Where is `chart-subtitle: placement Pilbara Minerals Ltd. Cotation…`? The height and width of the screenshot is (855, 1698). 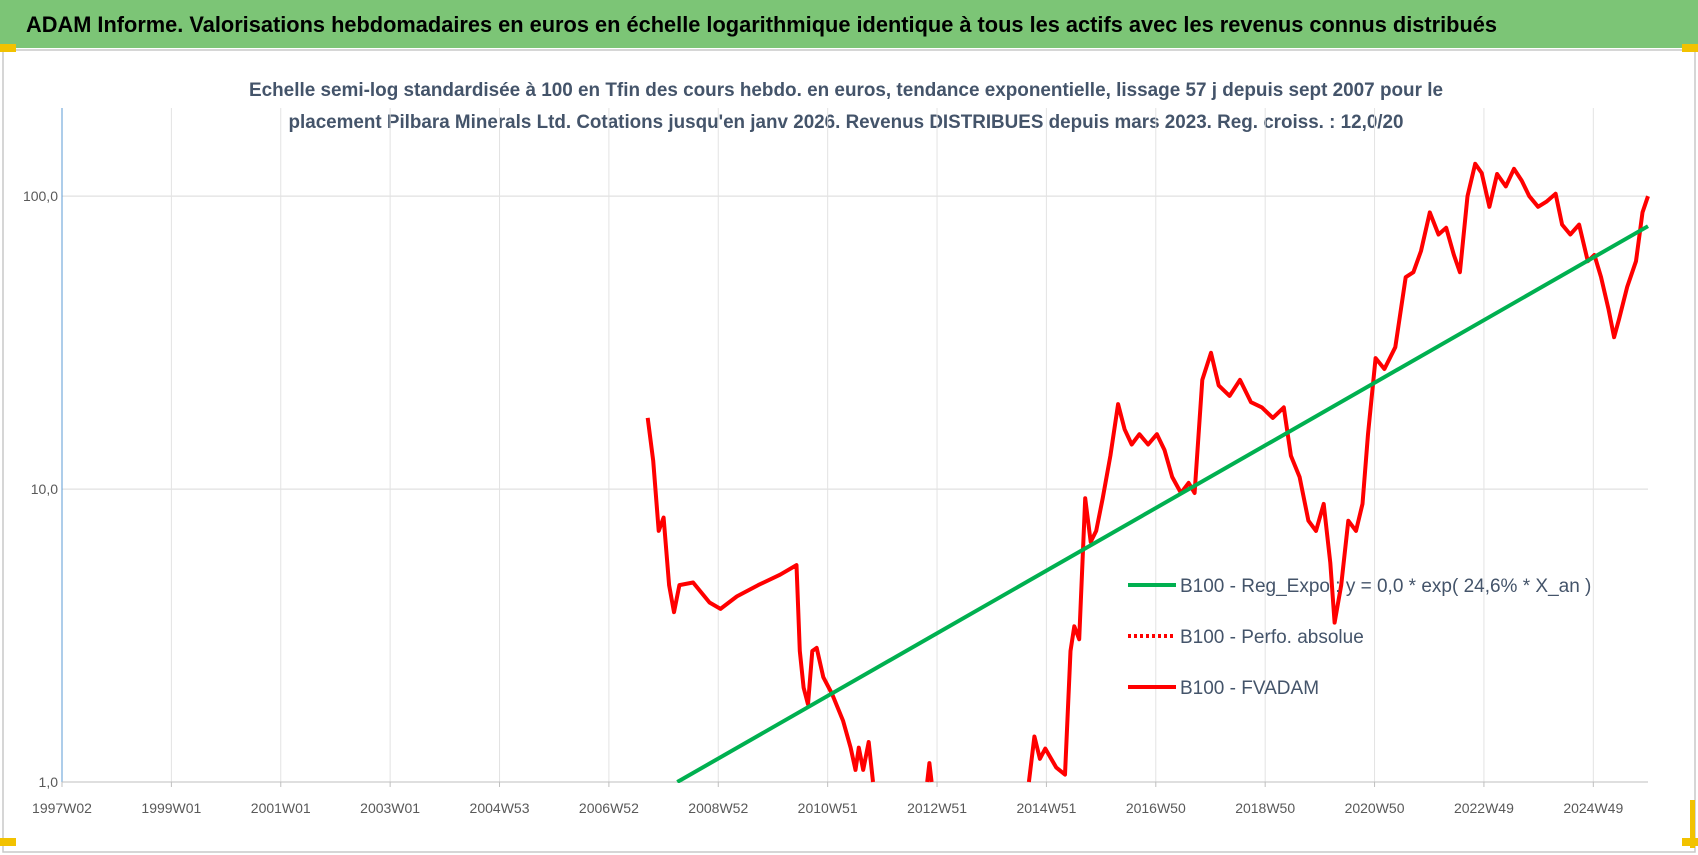
chart-subtitle: placement Pilbara Minerals Ltd. Cotation… is located at coordinates (846, 122).